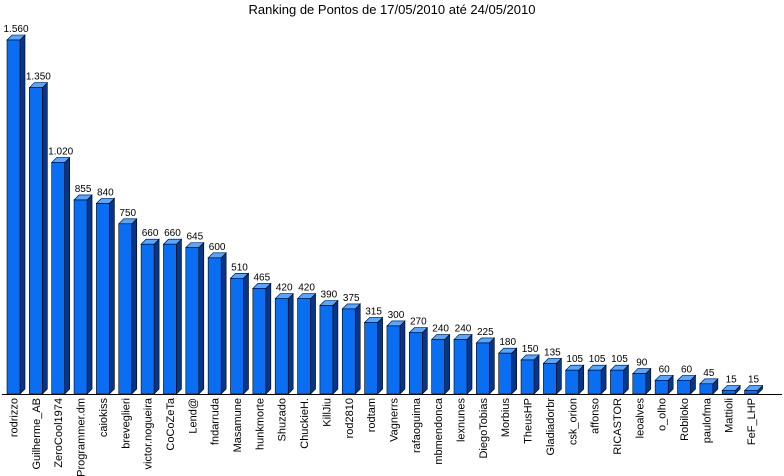  Describe the element at coordinates (507, 342) in the screenshot. I see `value-label: 180` at that location.